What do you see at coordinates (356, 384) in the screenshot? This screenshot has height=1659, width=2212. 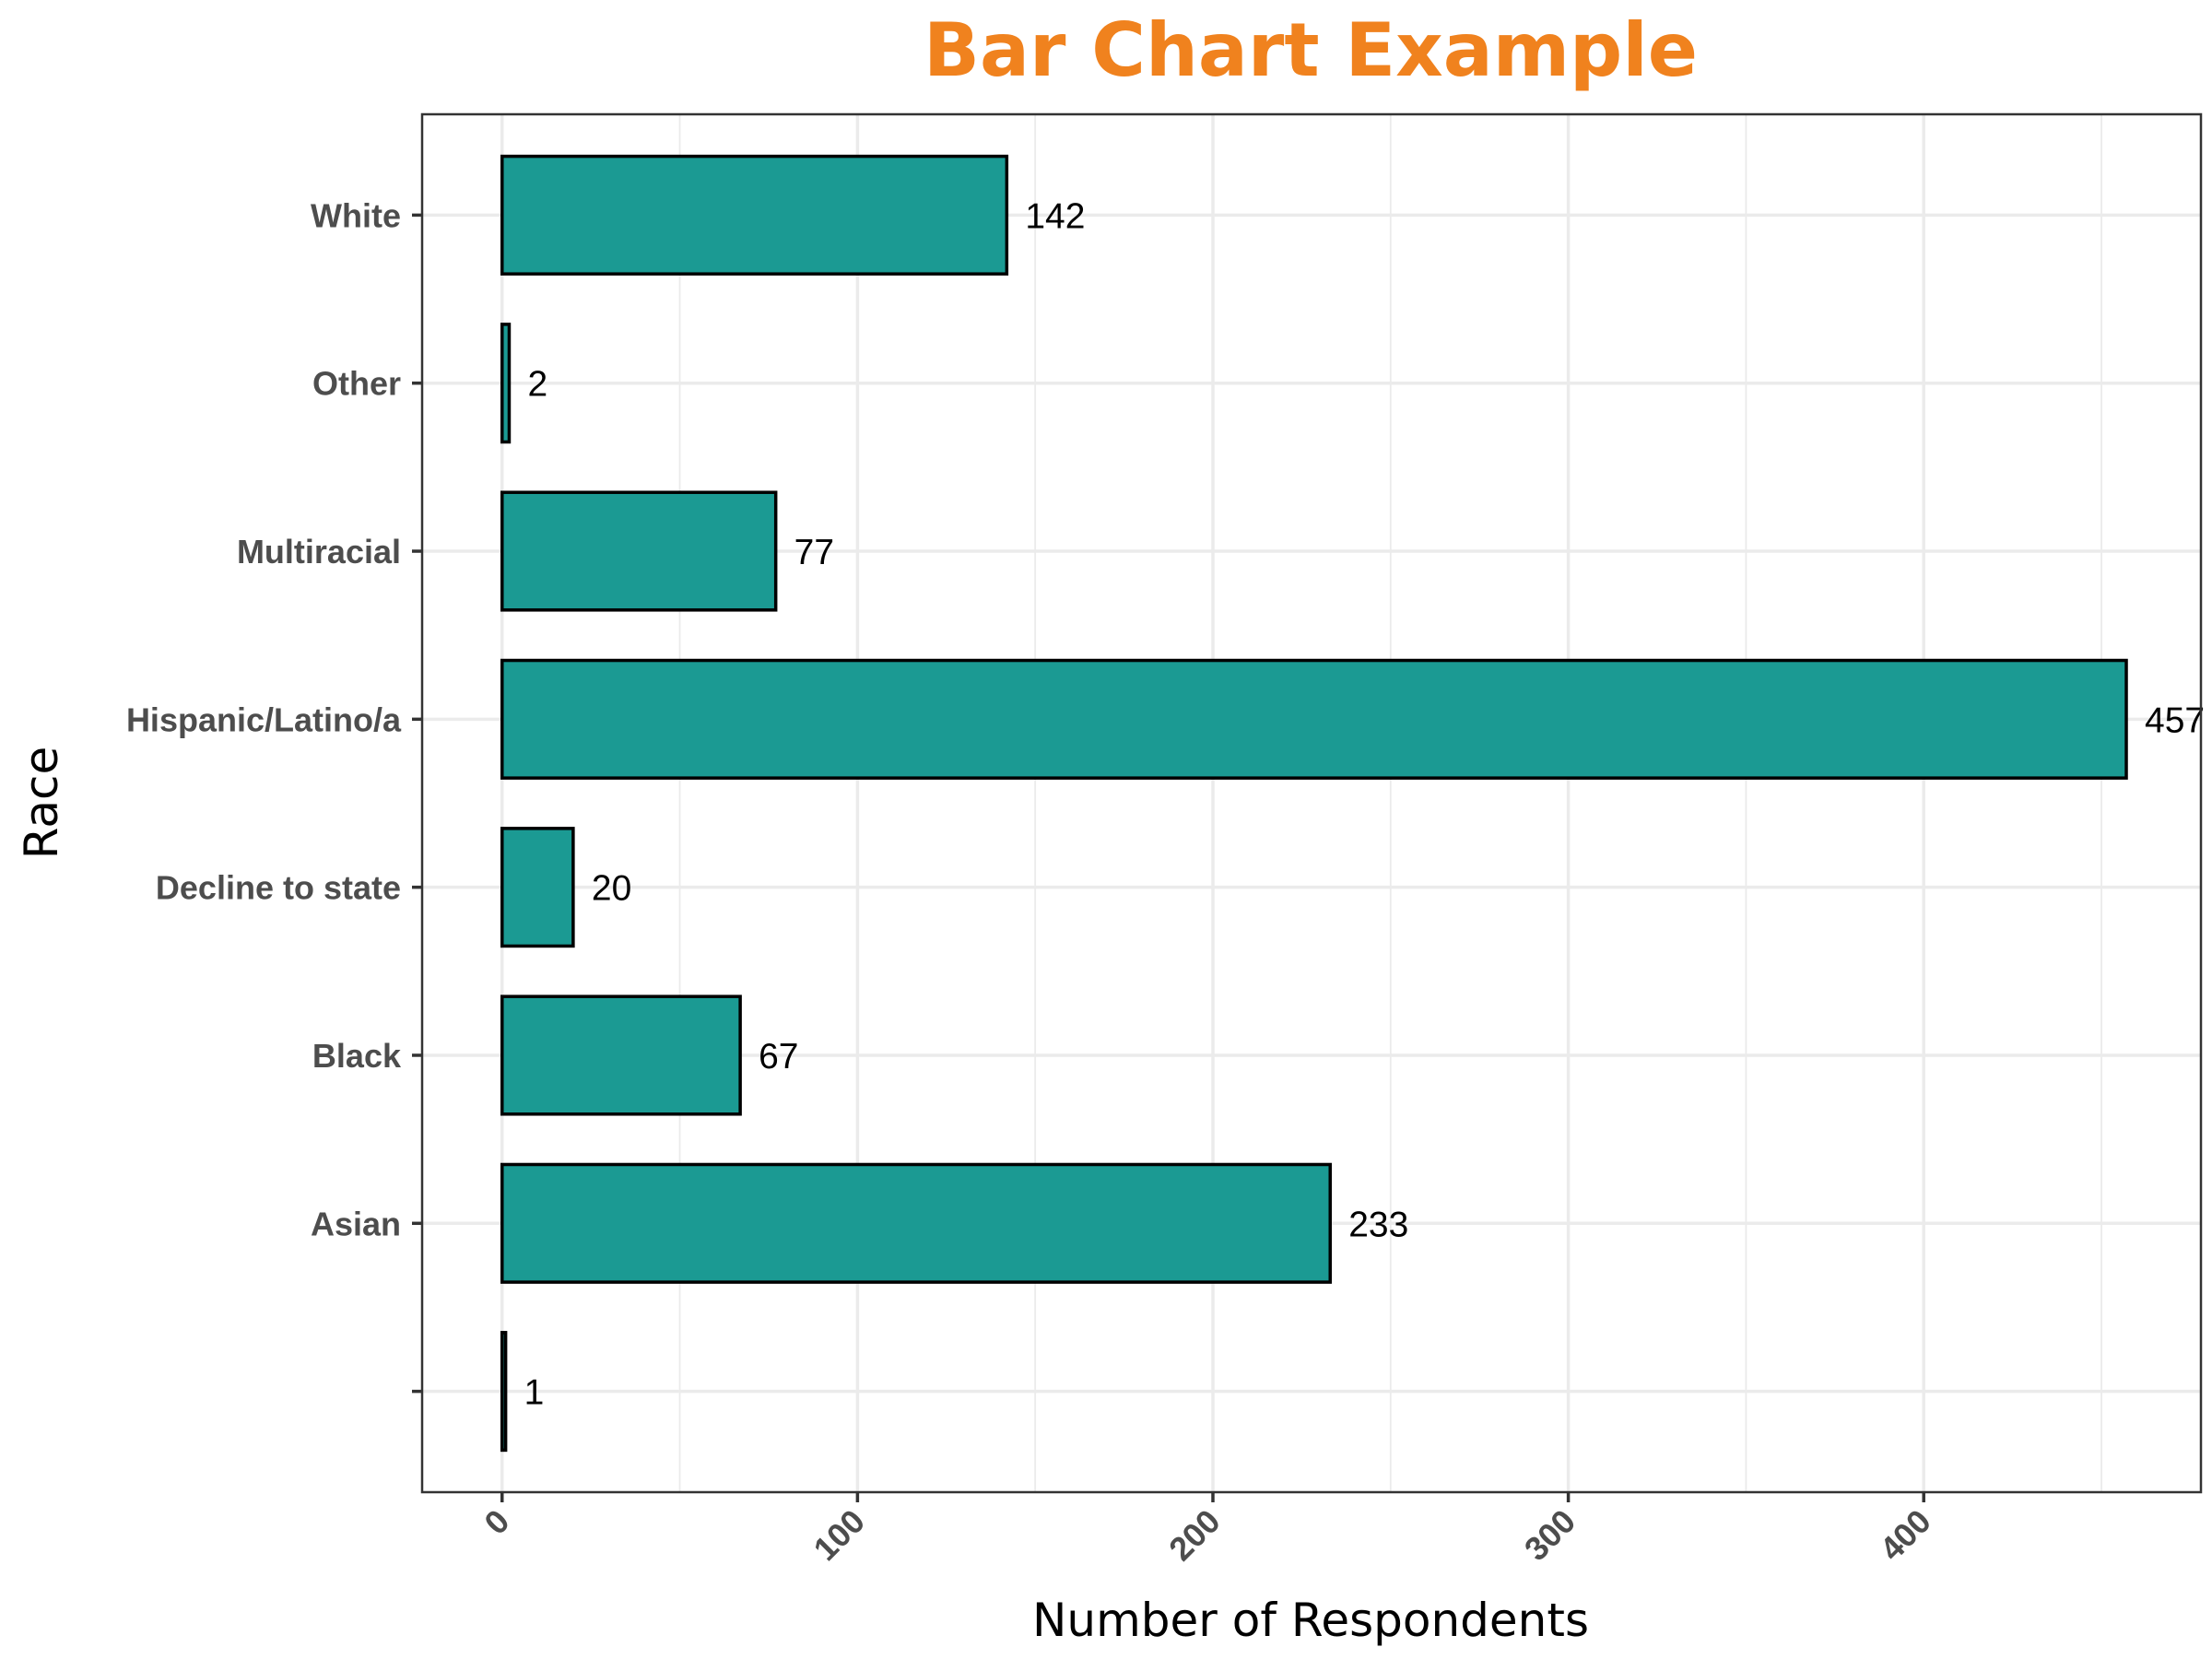 I see `y-tick-label: Other` at bounding box center [356, 384].